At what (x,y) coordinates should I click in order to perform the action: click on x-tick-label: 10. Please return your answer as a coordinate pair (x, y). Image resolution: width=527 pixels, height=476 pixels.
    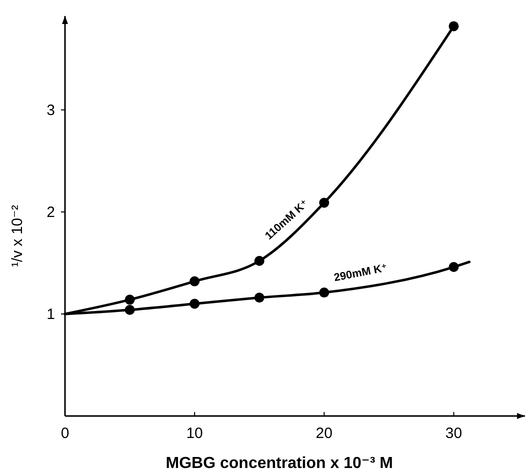
    Looking at the image, I should click on (194, 433).